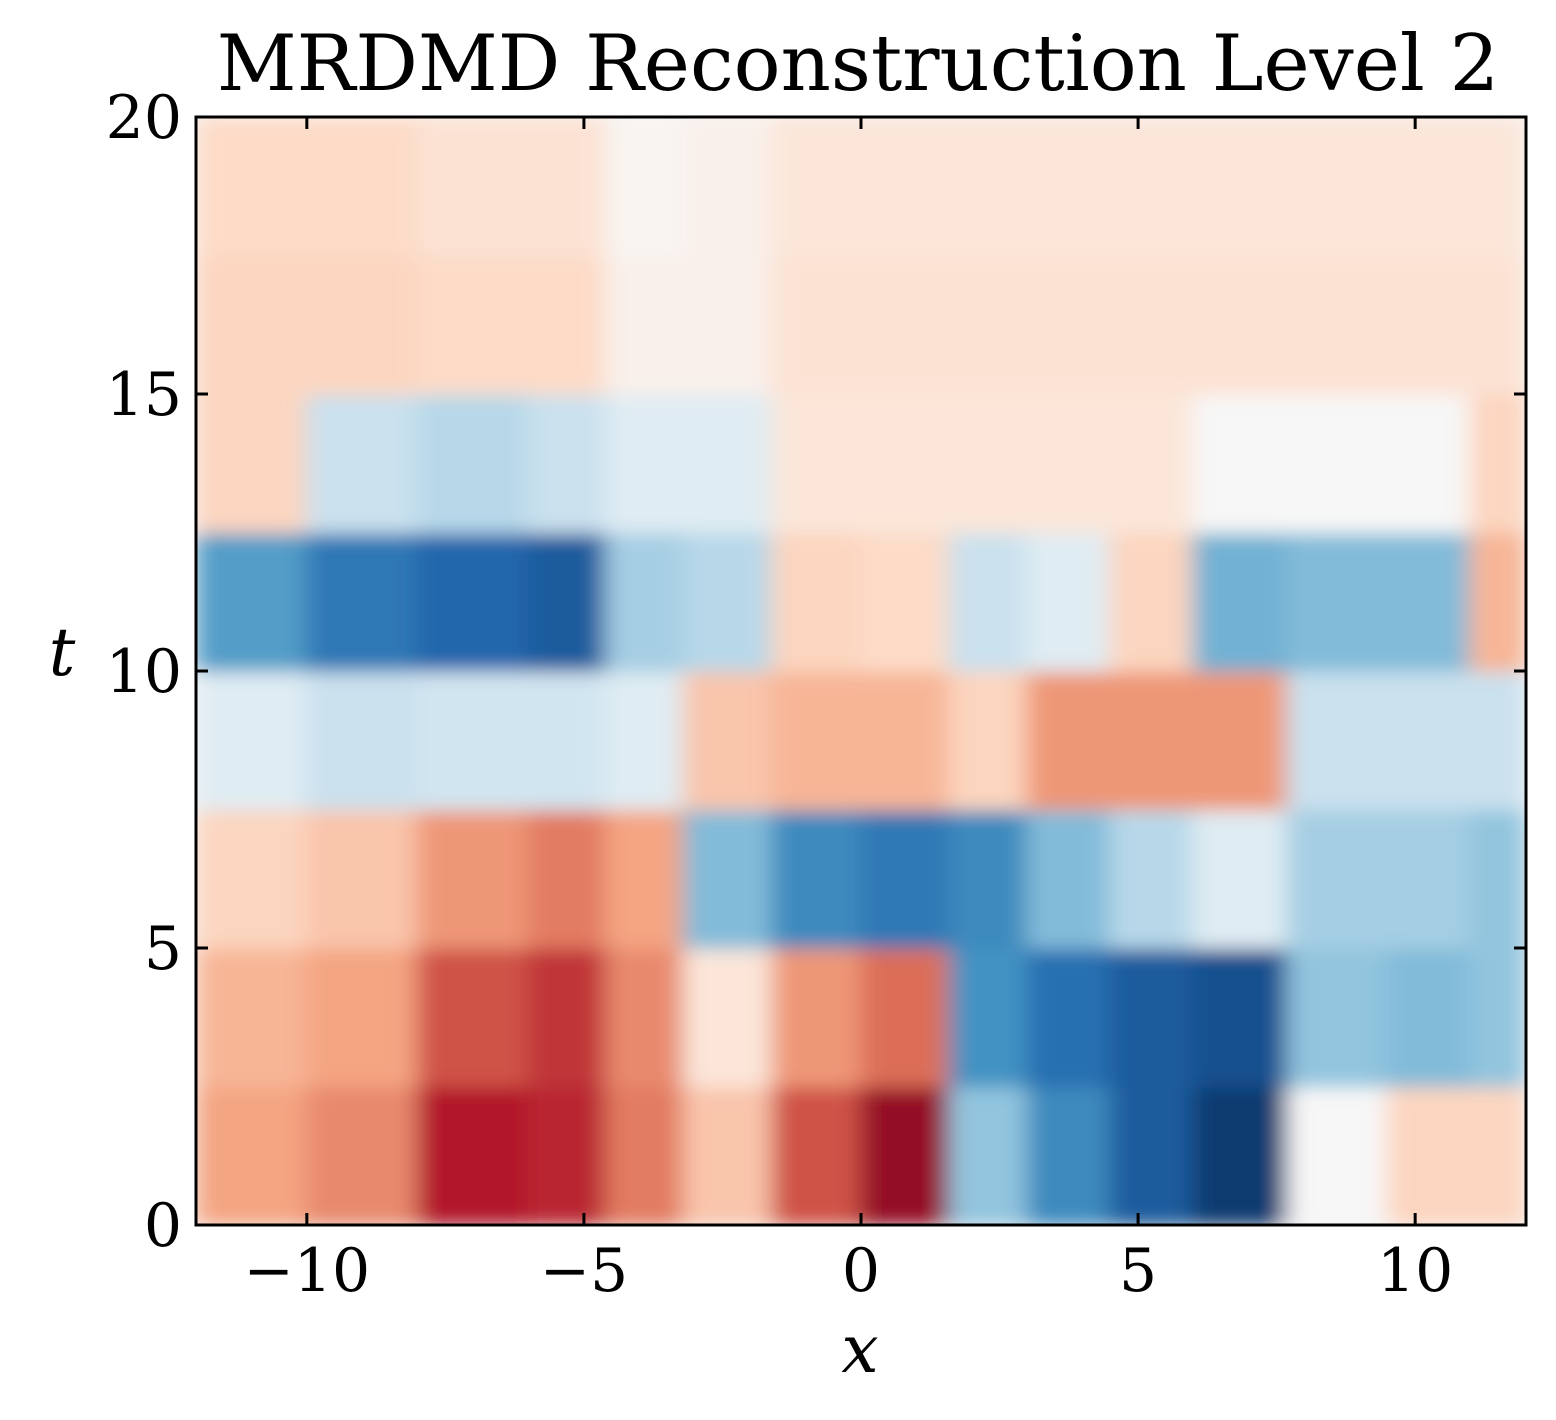 Image resolution: width=1556 pixels, height=1420 pixels. I want to click on x-axis-label: x, so click(859, 1349).